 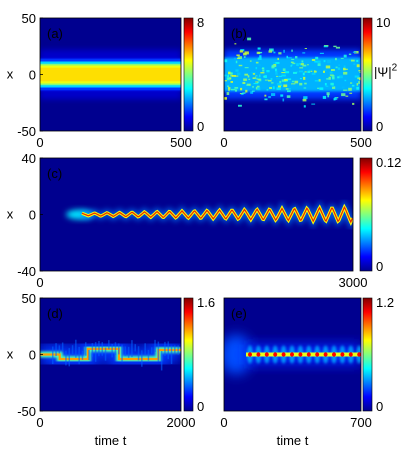 What do you see at coordinates (55, 313) in the screenshot?
I see `panel-label: (d)` at bounding box center [55, 313].